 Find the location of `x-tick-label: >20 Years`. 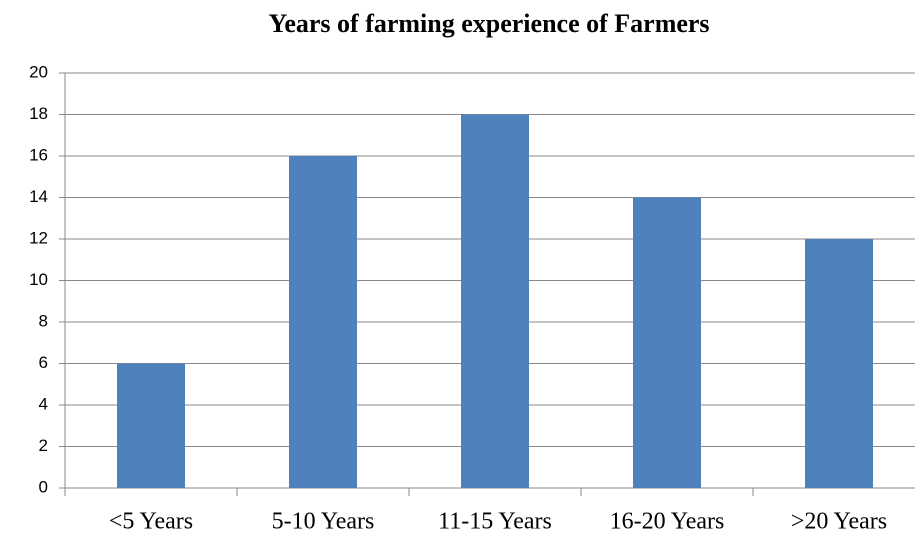

x-tick-label: >20 Years is located at coordinates (839, 522).